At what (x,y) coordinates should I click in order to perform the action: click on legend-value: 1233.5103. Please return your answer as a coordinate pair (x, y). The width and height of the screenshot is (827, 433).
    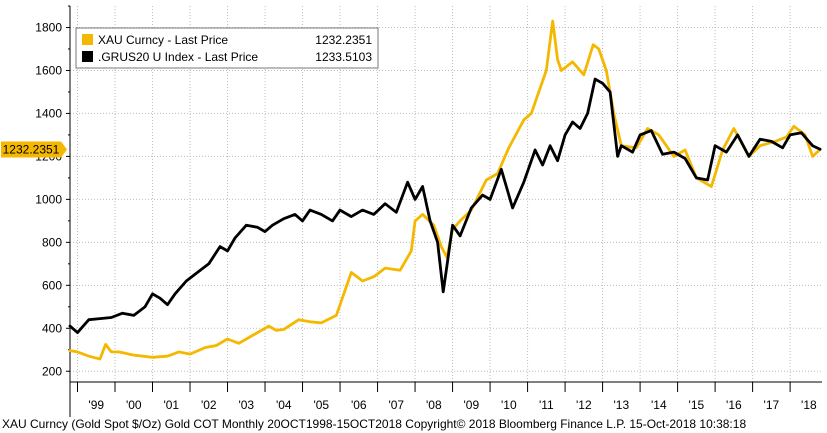
    Looking at the image, I should click on (343, 57).